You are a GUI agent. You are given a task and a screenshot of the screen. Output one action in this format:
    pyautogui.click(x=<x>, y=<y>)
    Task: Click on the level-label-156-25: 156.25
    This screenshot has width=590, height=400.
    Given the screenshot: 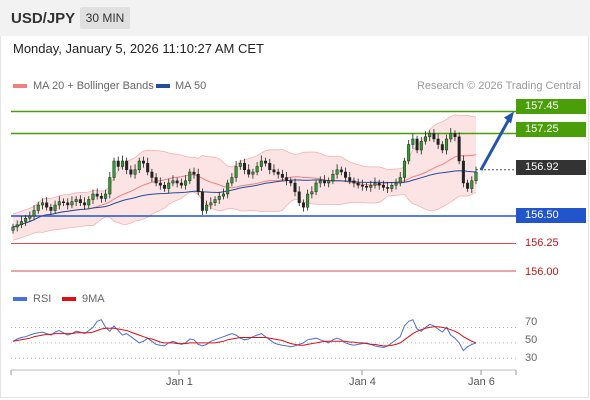 What is the action you would take?
    pyautogui.click(x=542, y=243)
    